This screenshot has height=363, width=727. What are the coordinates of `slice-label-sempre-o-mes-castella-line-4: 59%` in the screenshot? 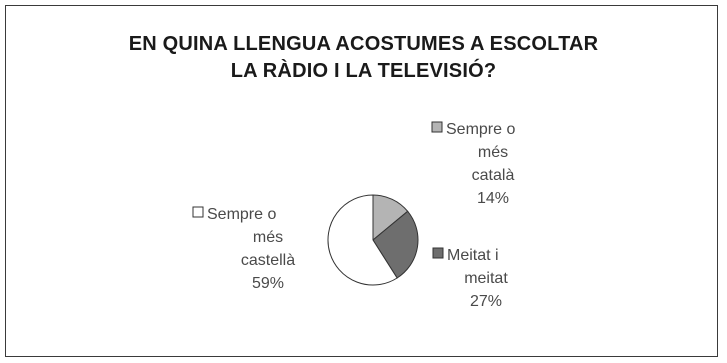 It's located at (268, 283).